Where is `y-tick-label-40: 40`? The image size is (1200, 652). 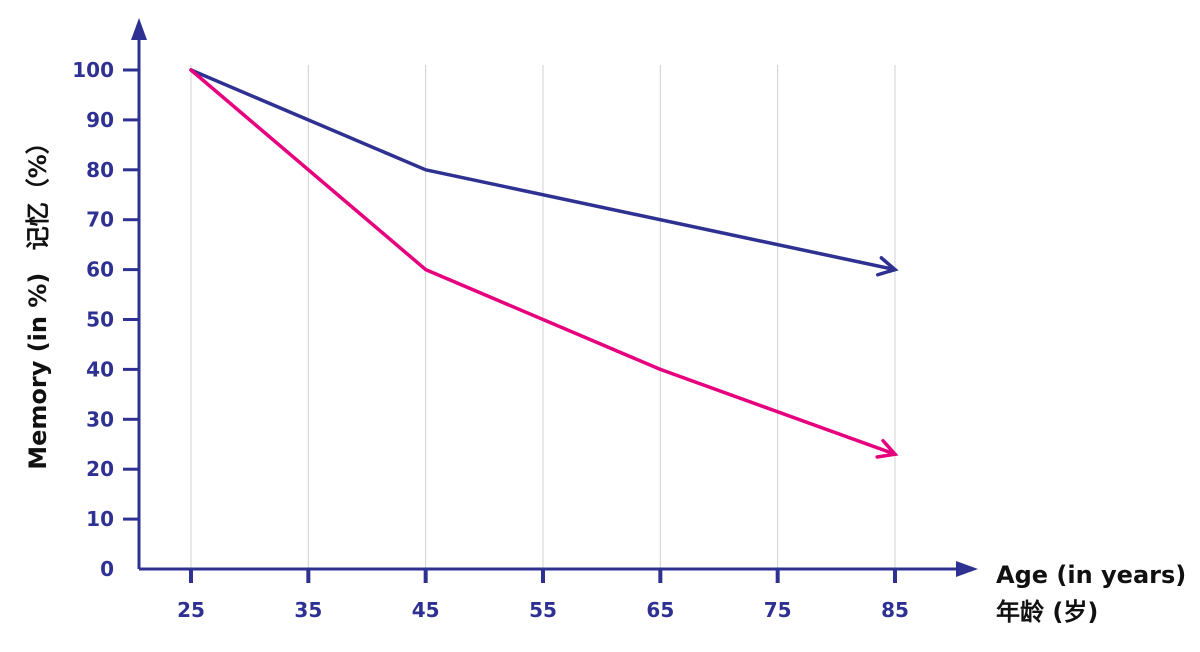
y-tick-label-40: 40 is located at coordinates (100, 369).